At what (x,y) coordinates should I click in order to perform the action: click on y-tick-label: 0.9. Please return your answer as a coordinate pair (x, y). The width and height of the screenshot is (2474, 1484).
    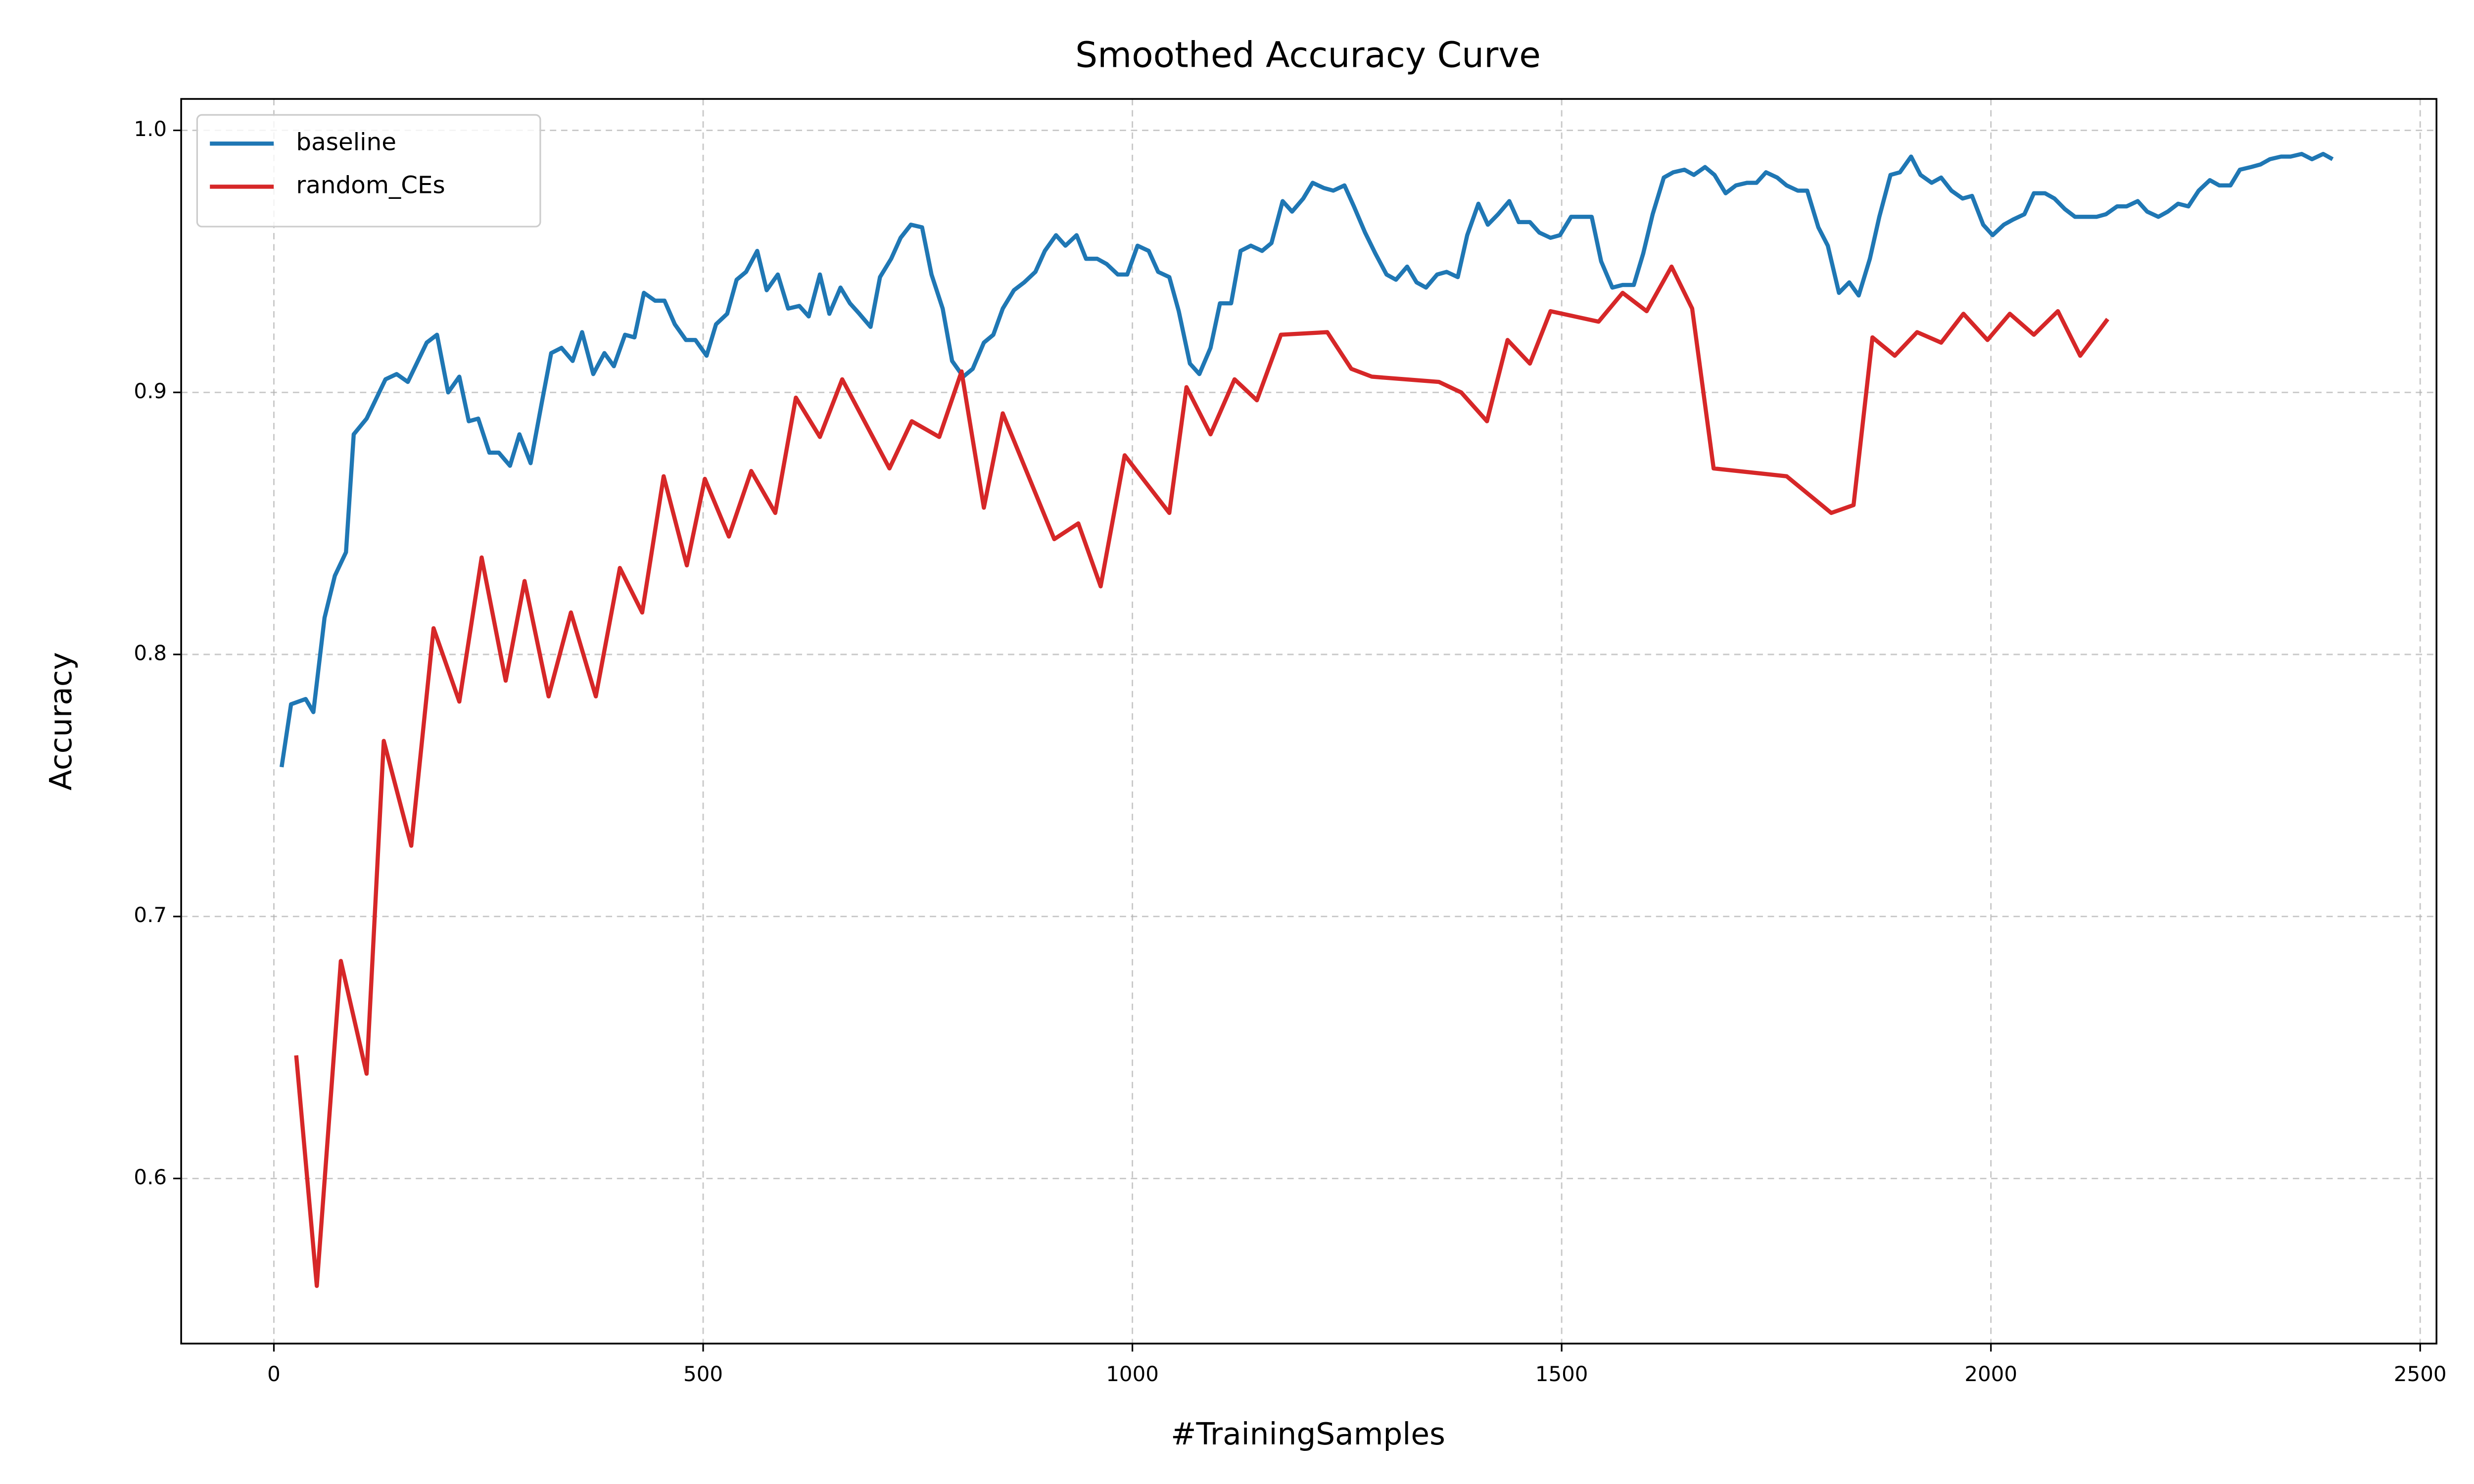
    Looking at the image, I should click on (151, 391).